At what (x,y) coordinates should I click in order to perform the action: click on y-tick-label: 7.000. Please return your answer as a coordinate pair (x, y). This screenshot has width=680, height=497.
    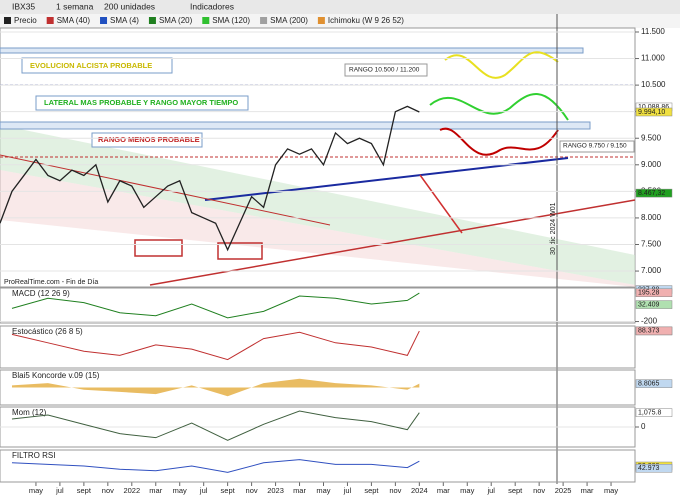
    Looking at the image, I should click on (651, 270).